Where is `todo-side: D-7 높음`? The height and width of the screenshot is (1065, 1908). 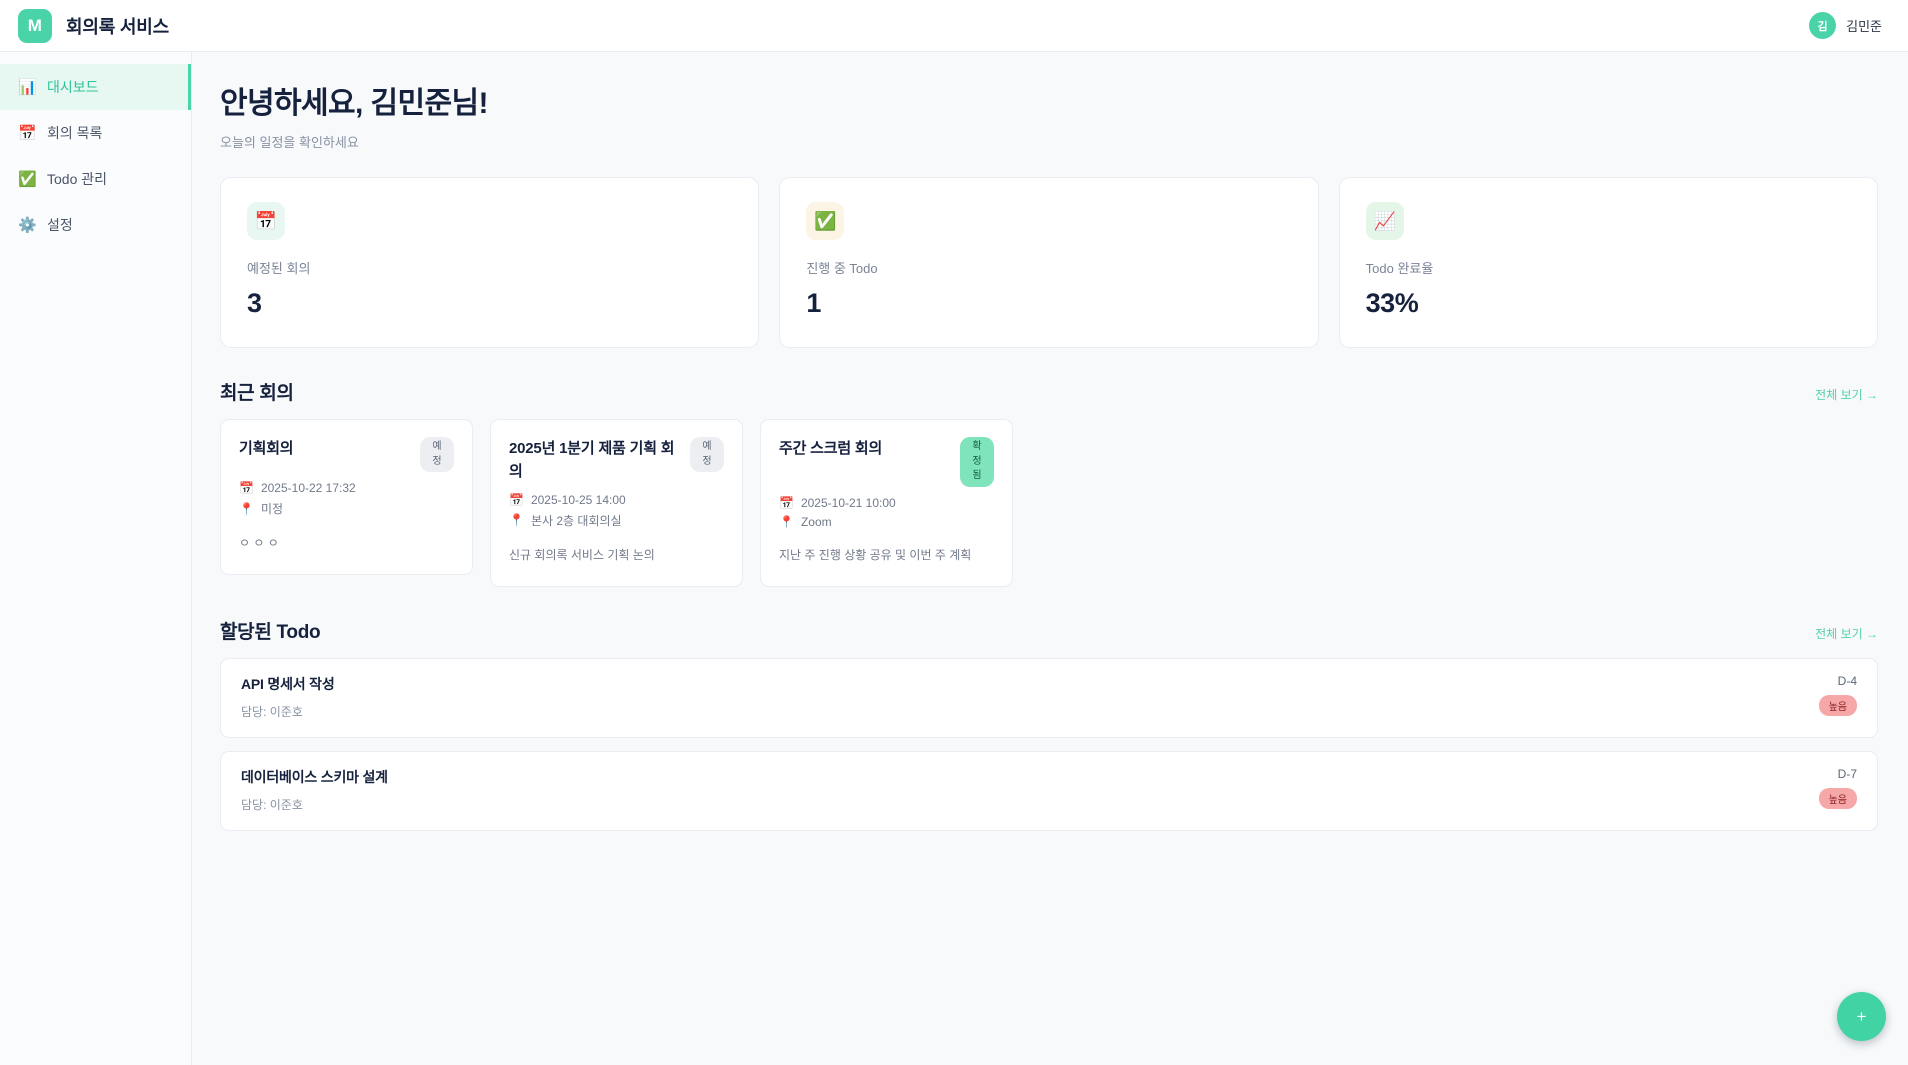 todo-side: D-7 높음 is located at coordinates (1837, 787).